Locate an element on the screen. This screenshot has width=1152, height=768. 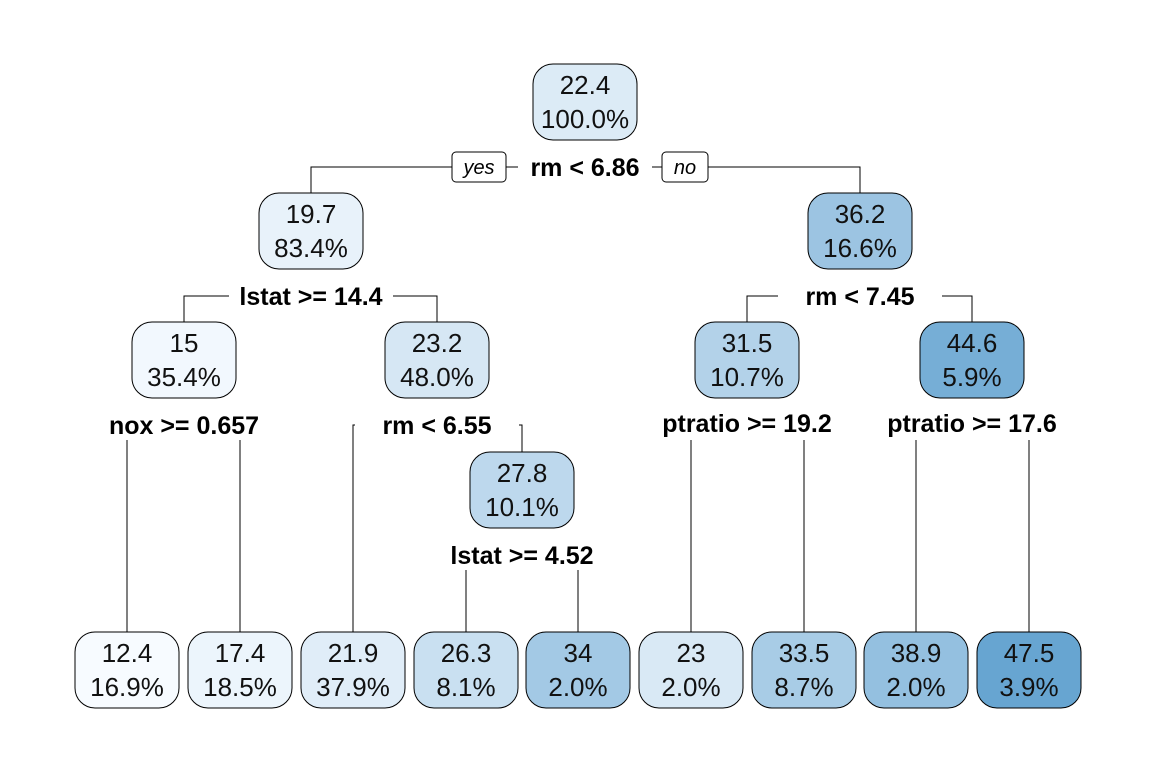
tree-node: 44.6 5.9% is located at coordinates (972, 360).